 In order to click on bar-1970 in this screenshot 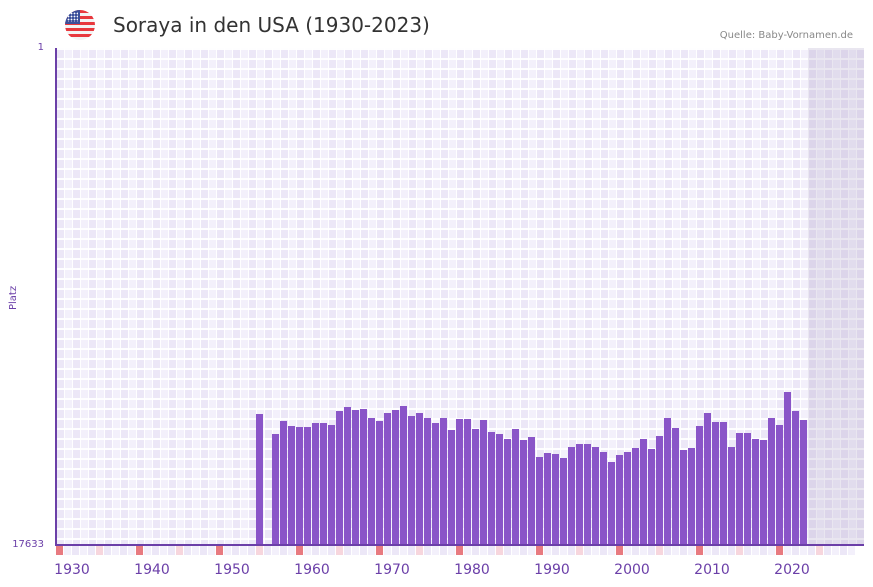, I will do `click(387, 479)`.